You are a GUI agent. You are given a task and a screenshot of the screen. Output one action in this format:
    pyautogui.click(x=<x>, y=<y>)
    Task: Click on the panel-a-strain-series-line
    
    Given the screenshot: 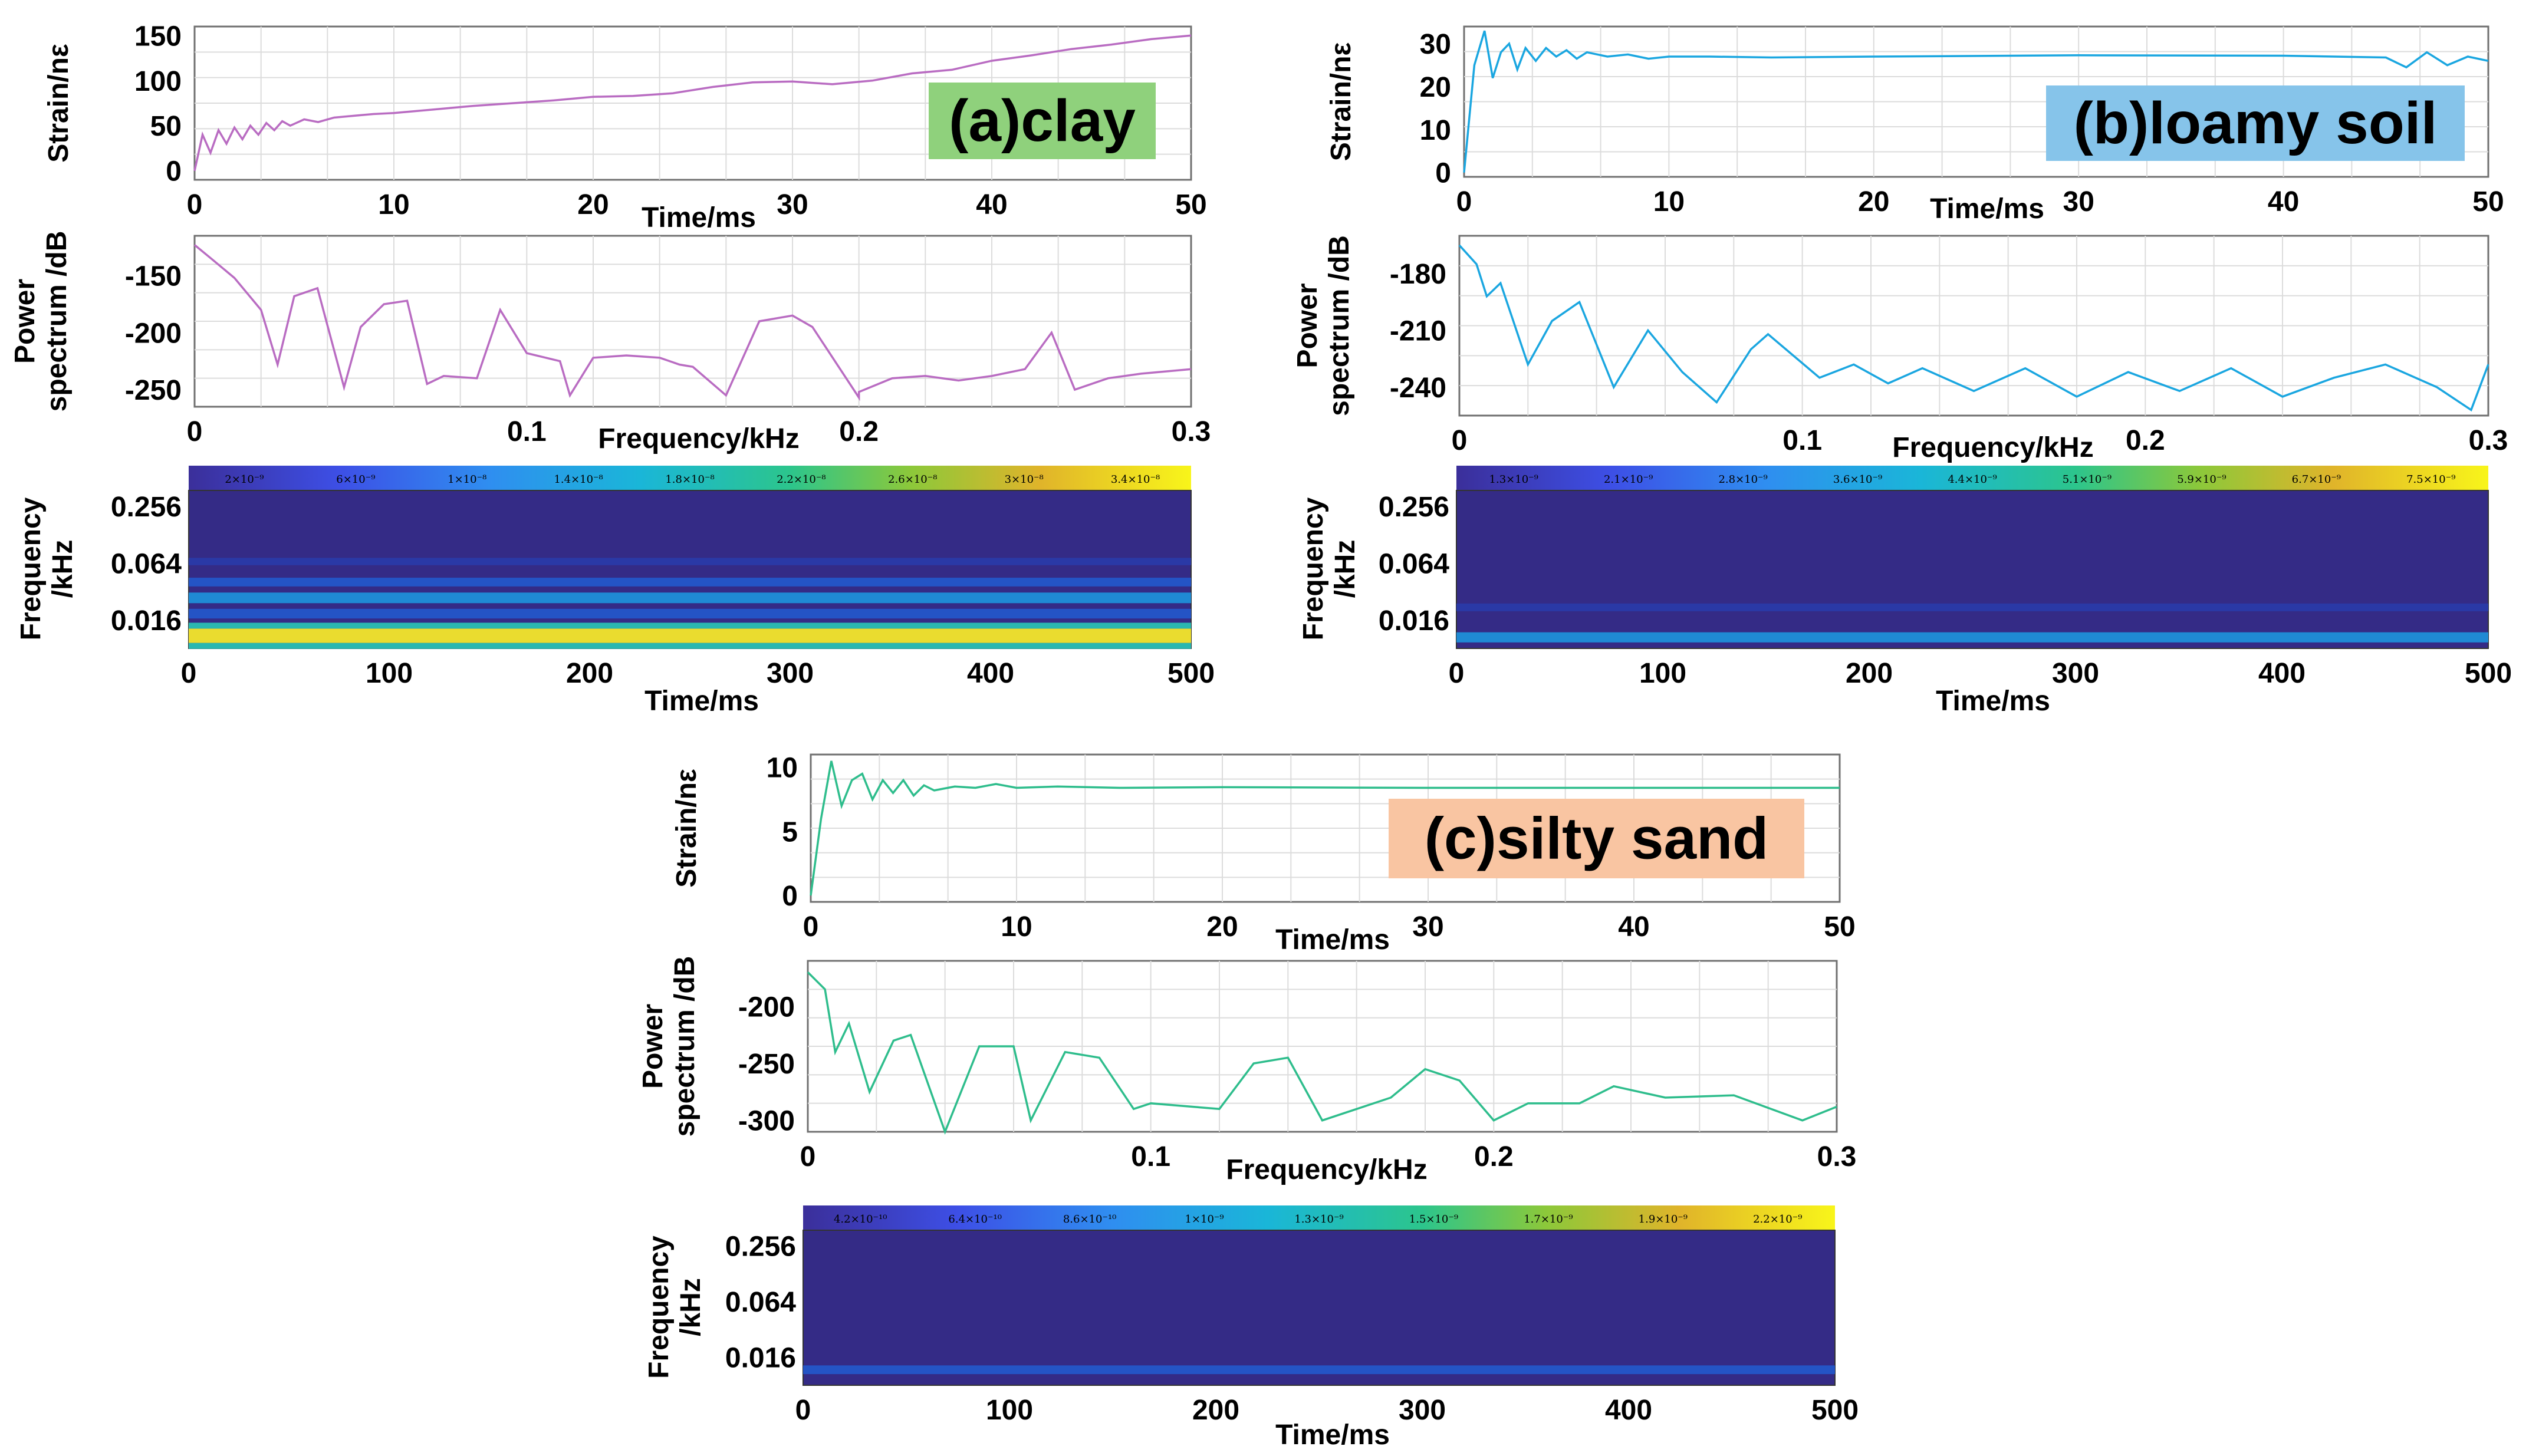 What is the action you would take?
    pyautogui.click(x=692, y=103)
    